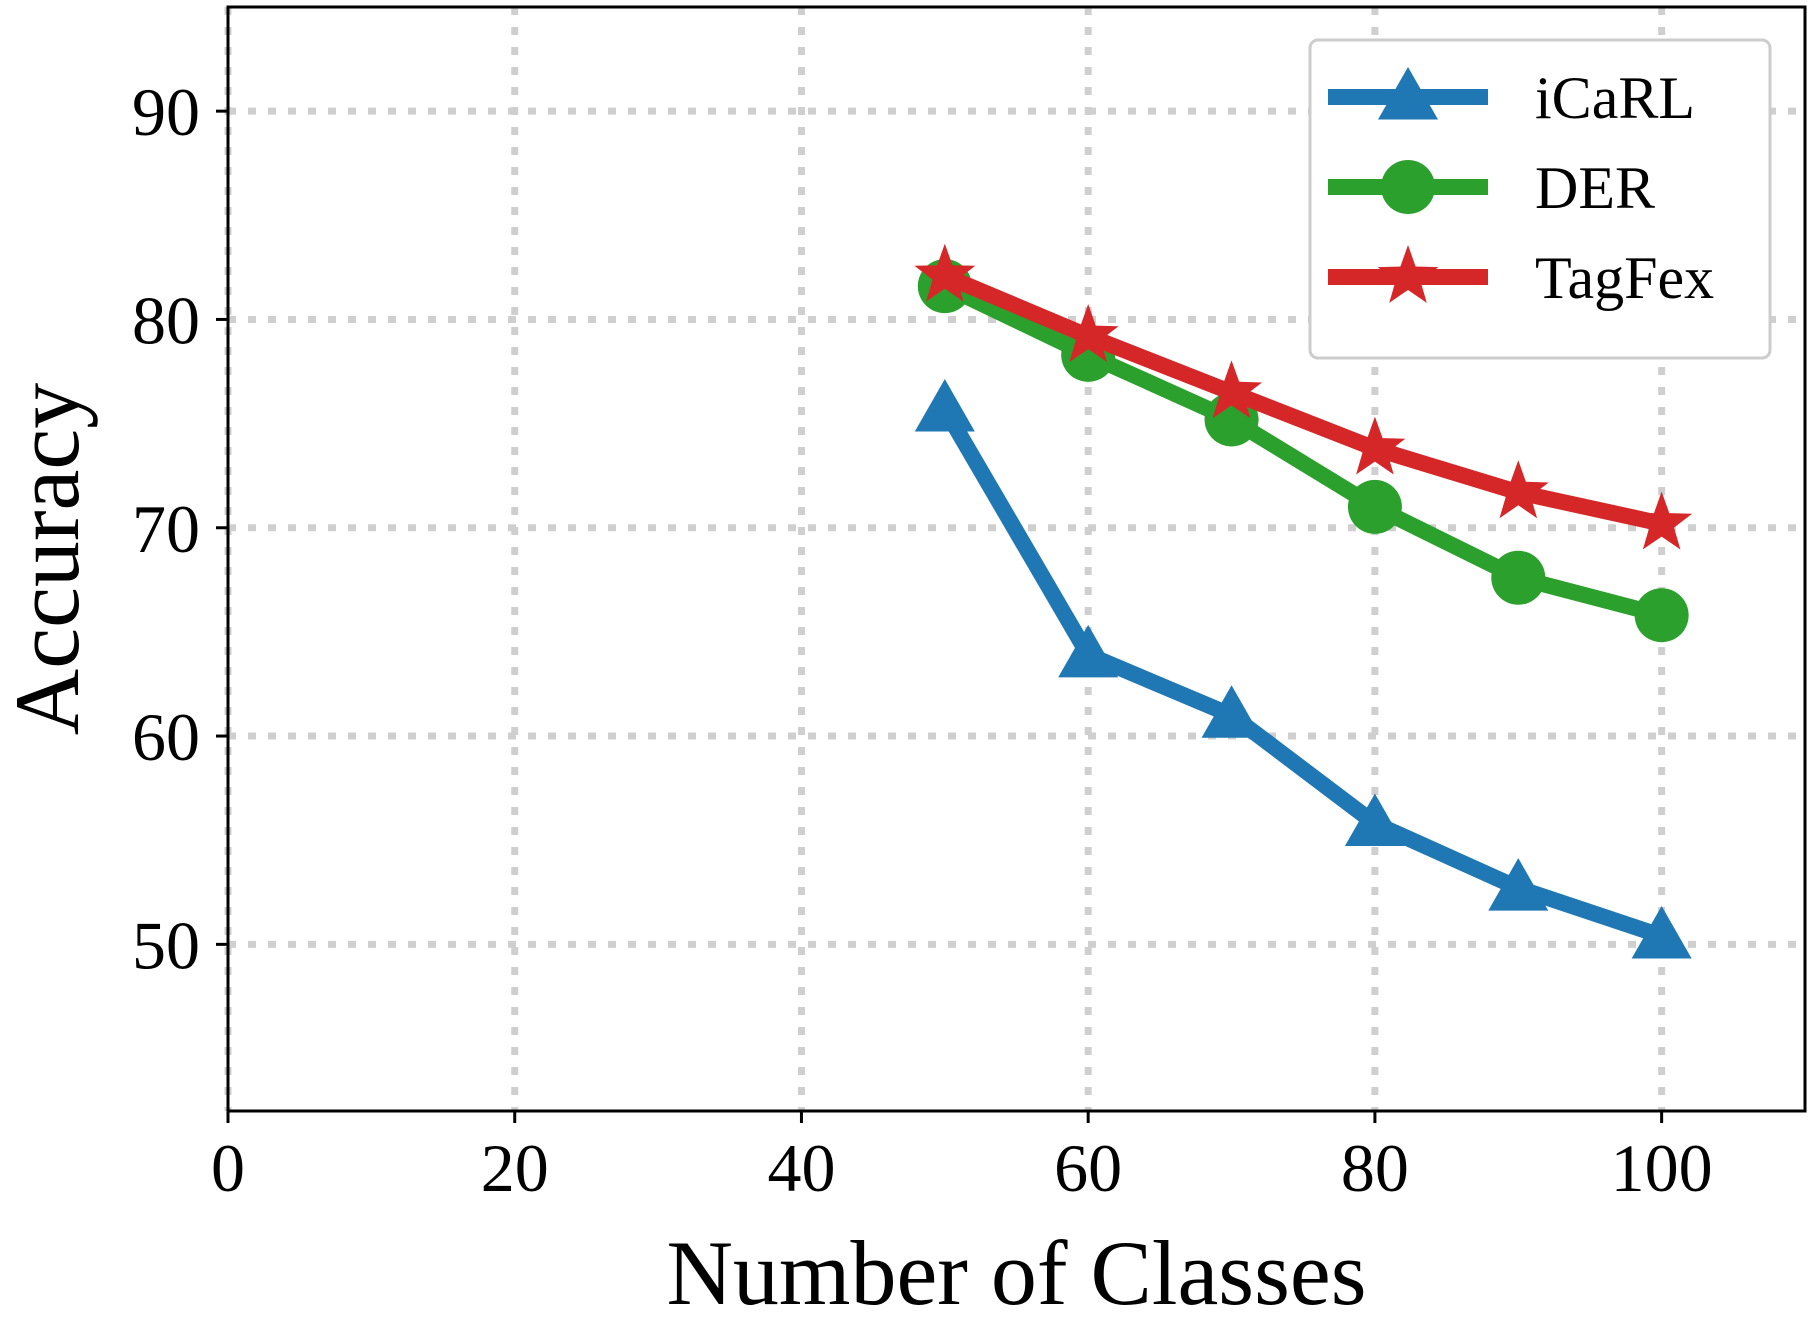  What do you see at coordinates (166, 320) in the screenshot?
I see `y-tick-label: 80` at bounding box center [166, 320].